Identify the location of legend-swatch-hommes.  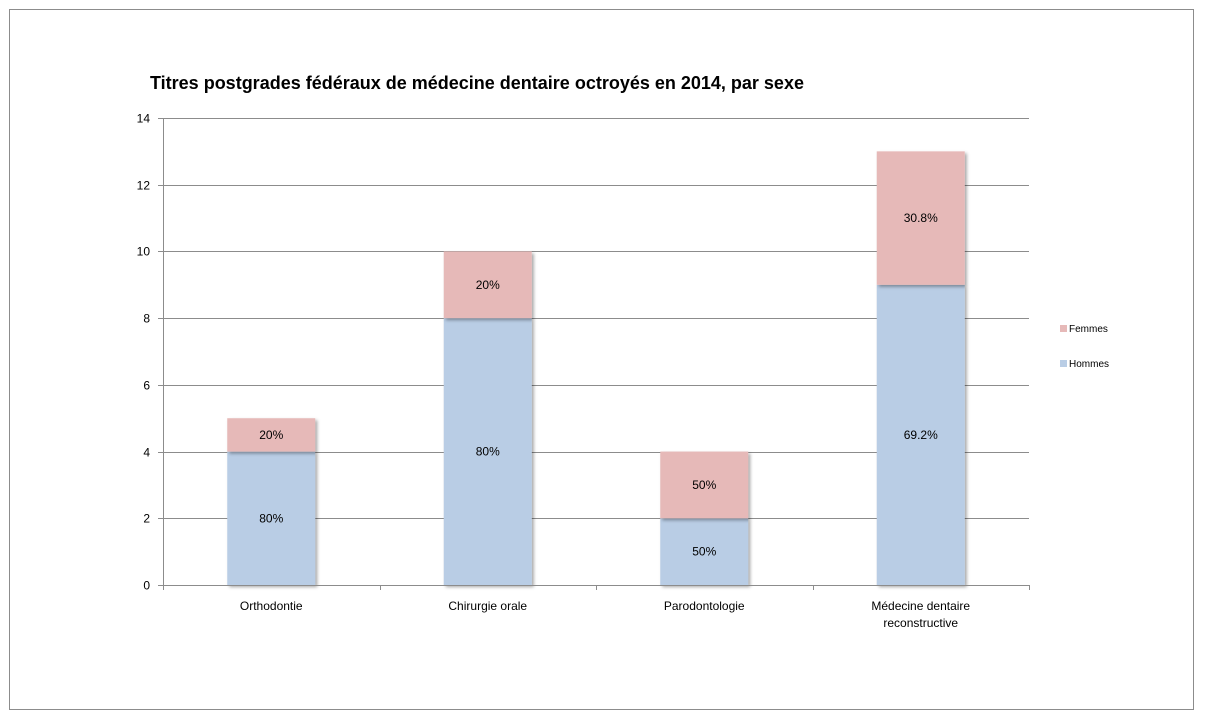
(1063, 363).